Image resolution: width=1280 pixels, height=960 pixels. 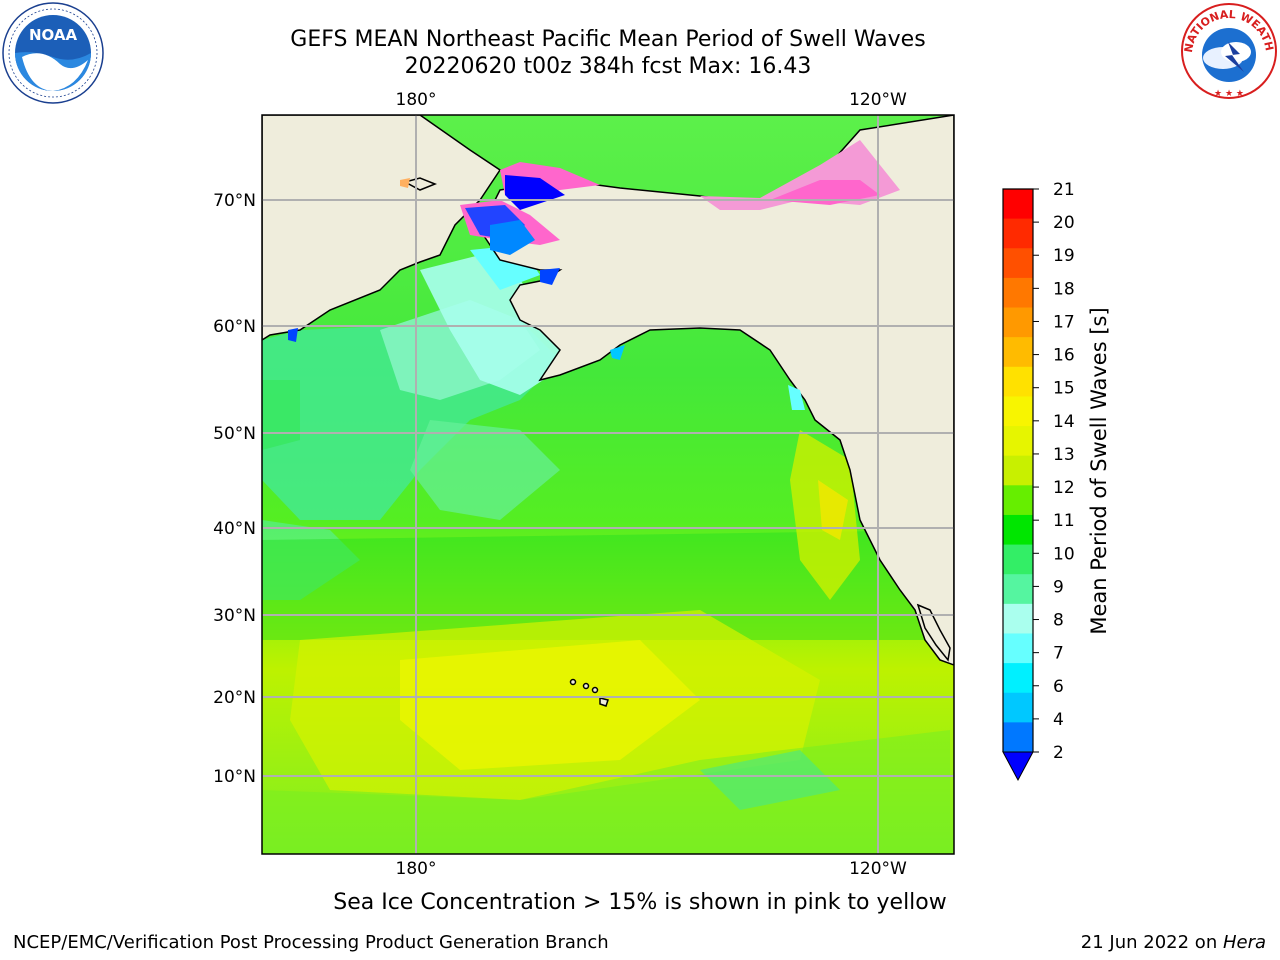 What do you see at coordinates (1038, 481) in the screenshot?
I see `colorbar: 21 20 19 18 17 16 15 14 13 12 11 10 9 8 7 6 4 2` at bounding box center [1038, 481].